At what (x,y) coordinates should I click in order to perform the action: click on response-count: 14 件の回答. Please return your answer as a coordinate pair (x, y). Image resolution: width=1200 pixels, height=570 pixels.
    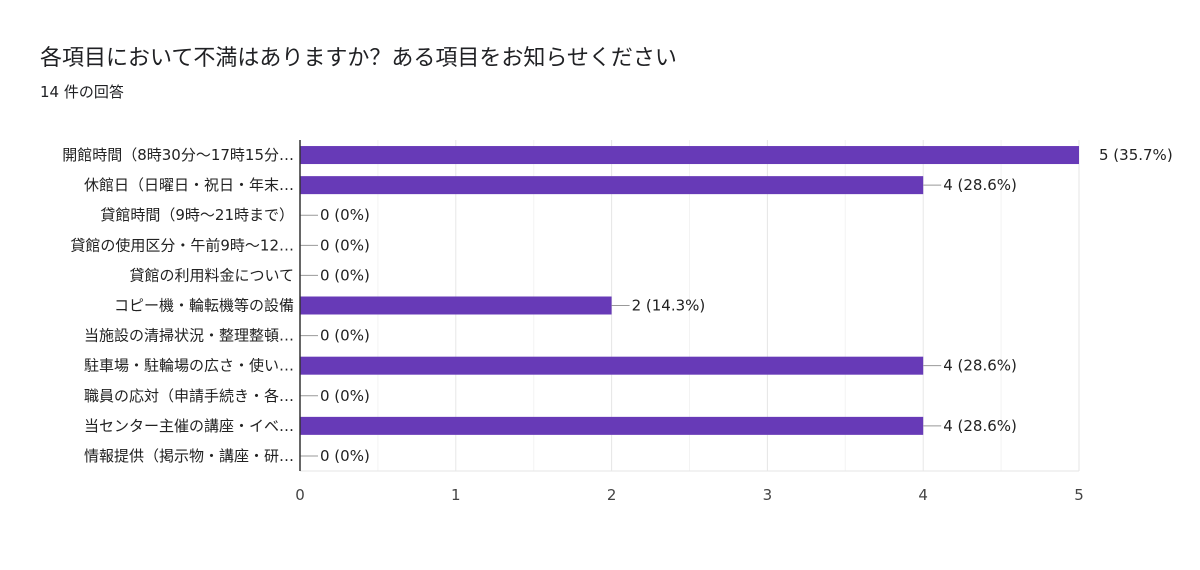
    Looking at the image, I should click on (82, 92).